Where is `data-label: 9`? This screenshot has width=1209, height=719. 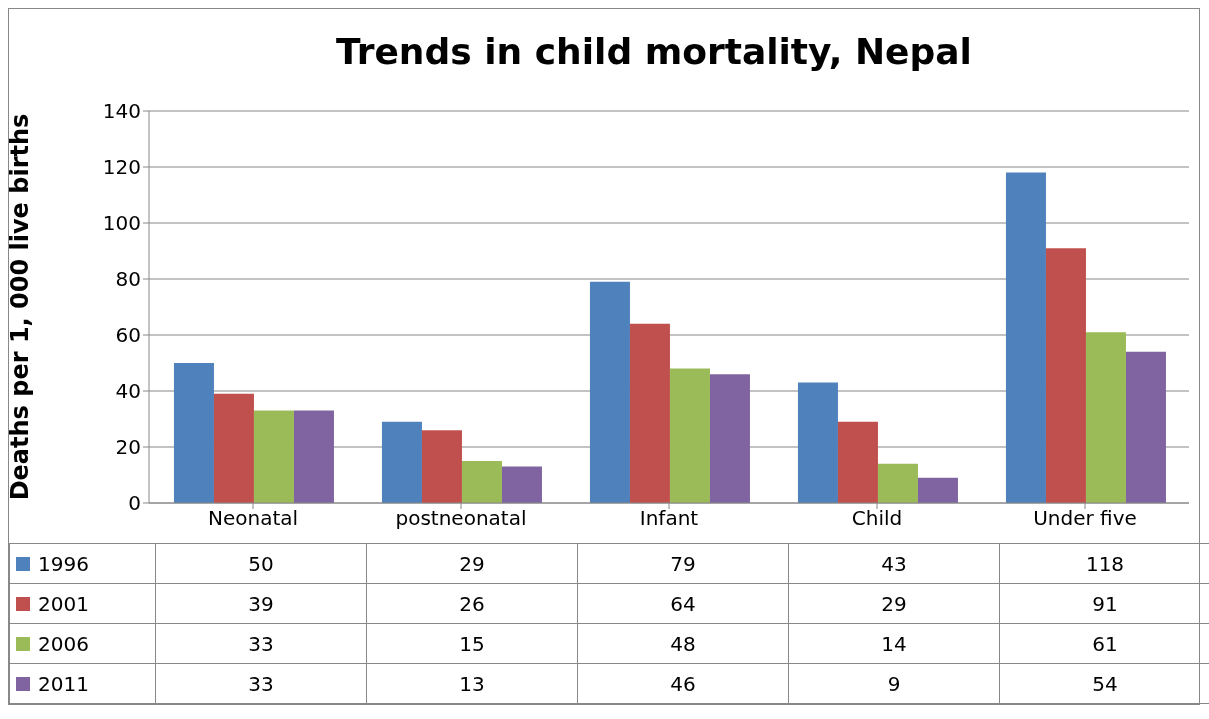
data-label: 9 is located at coordinates (894, 683).